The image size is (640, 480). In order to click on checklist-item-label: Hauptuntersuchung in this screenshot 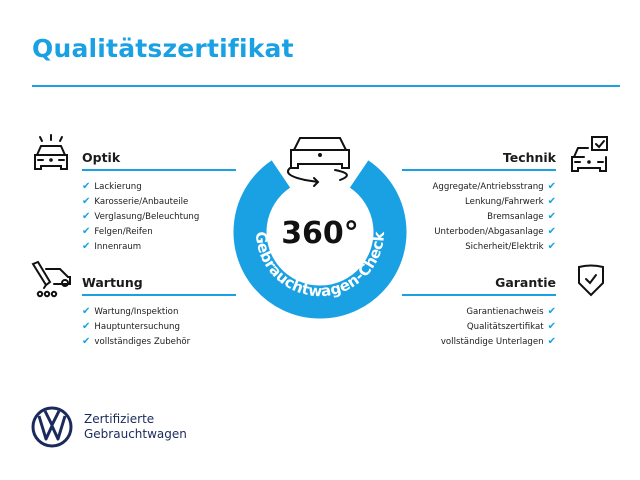, I will do `click(137, 327)`.